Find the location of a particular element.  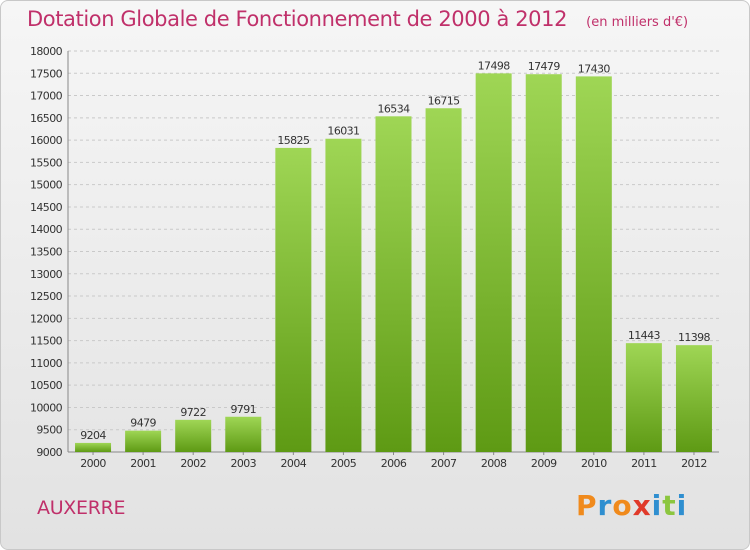

bar-2012 is located at coordinates (693, 398).